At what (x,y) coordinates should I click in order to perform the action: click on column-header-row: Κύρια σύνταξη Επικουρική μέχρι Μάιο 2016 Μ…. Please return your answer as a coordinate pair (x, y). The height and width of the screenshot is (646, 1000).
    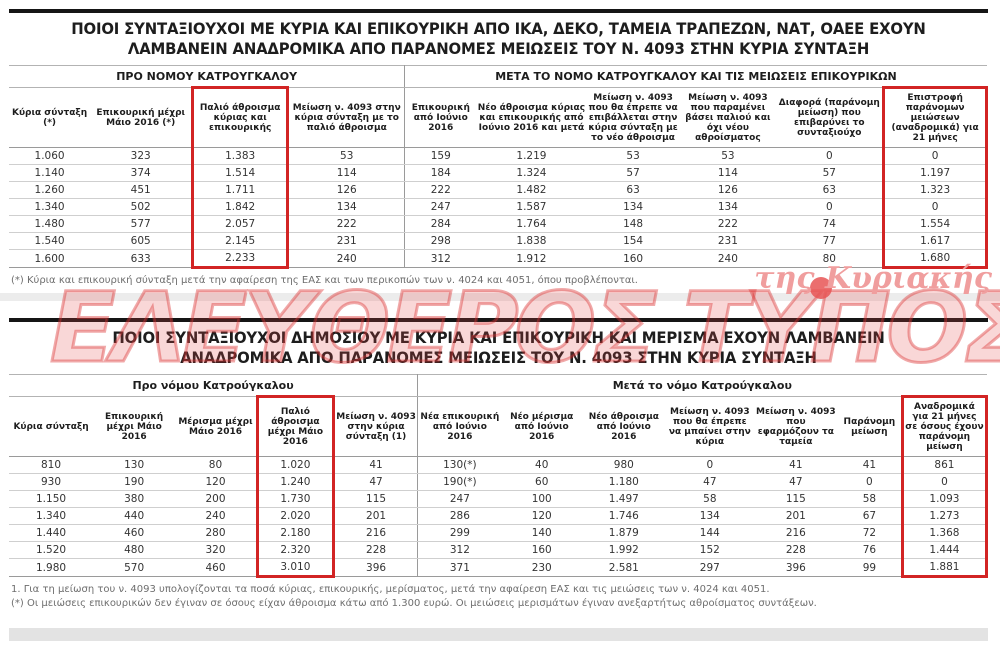
    Looking at the image, I should click on (499, 426).